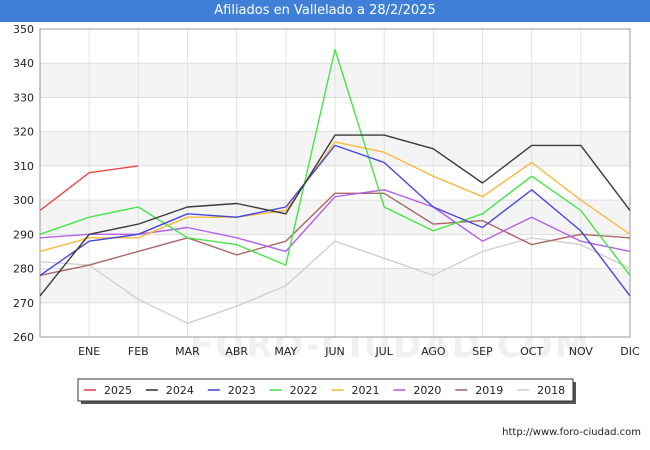 The image size is (650, 450). I want to click on legend-label-2025: 2025, so click(118, 390).